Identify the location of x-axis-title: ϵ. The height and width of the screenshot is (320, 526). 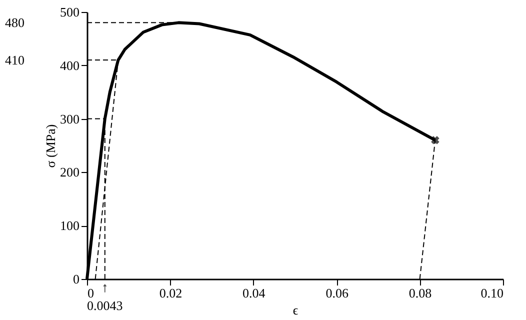
(295, 310).